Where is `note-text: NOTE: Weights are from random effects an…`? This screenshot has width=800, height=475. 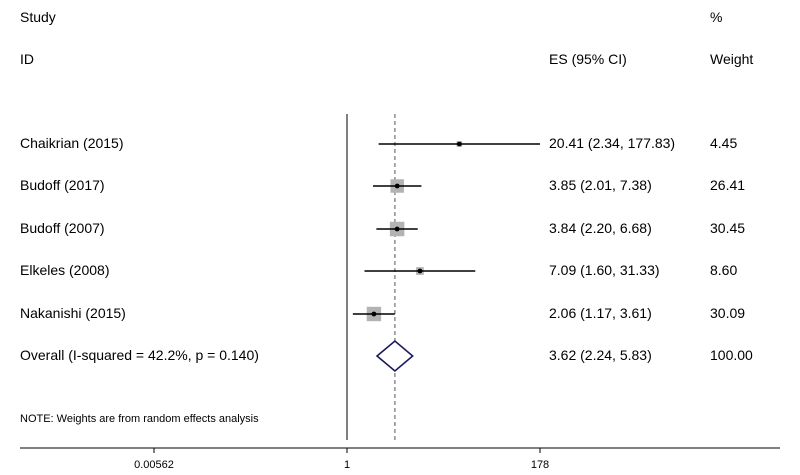
note-text: NOTE: Weights are from random effects an… is located at coordinates (139, 419).